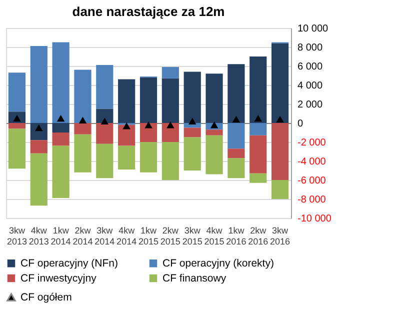 The width and height of the screenshot is (398, 330). Describe the element at coordinates (46, 297) in the screenshot. I see `legend-label: CF ogółem` at that location.